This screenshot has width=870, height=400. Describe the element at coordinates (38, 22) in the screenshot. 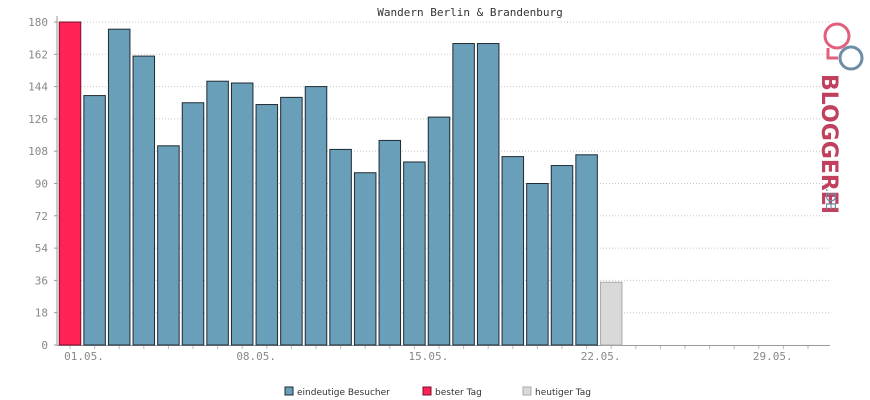

I see `y-tick-label: 180` at that location.